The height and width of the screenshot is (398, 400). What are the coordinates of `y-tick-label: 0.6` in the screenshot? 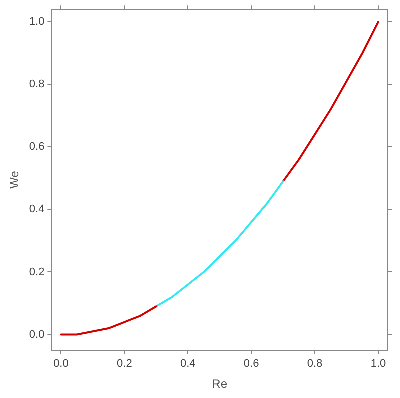 It's located at (37, 147).